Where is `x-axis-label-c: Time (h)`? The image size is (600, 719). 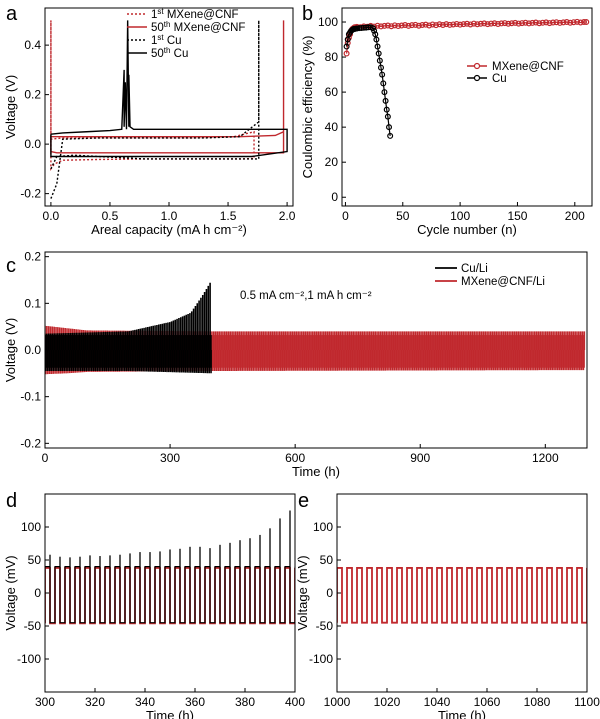 x-axis-label-c: Time (h) is located at coordinates (316, 471).